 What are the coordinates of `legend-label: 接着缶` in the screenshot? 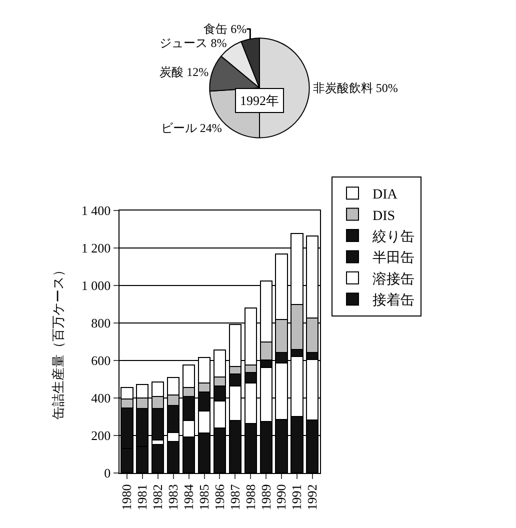 It's located at (393, 300).